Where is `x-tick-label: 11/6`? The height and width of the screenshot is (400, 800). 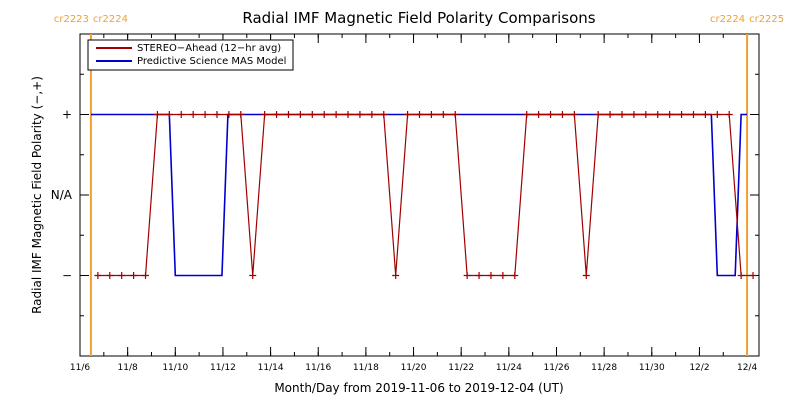 x-tick-label: 11/6 is located at coordinates (80, 368).